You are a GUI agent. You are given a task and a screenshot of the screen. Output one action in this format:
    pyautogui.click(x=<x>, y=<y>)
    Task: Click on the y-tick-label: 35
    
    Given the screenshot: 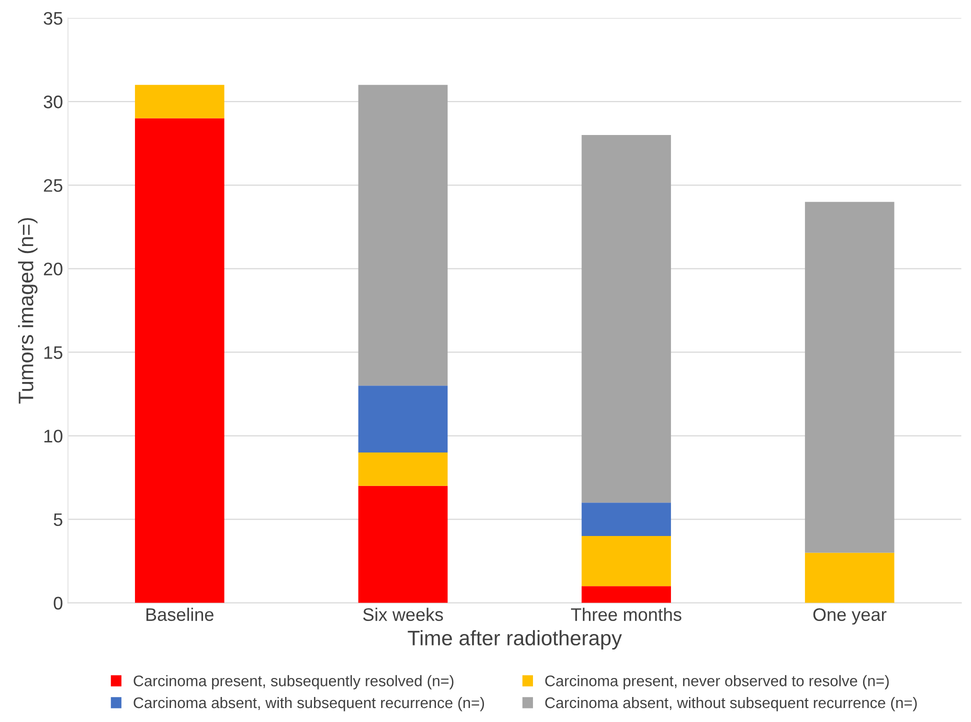 What is the action you would take?
    pyautogui.click(x=53, y=18)
    